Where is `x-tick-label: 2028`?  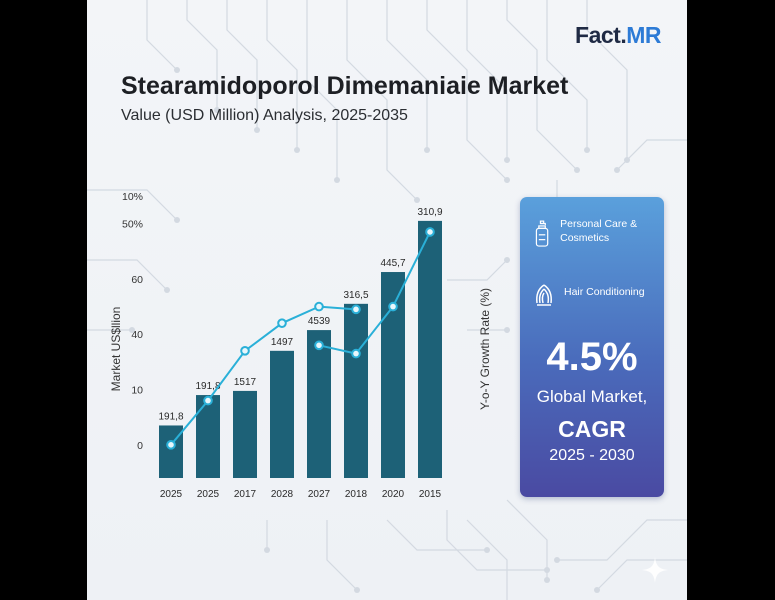
x-tick-label: 2028 is located at coordinates (282, 494).